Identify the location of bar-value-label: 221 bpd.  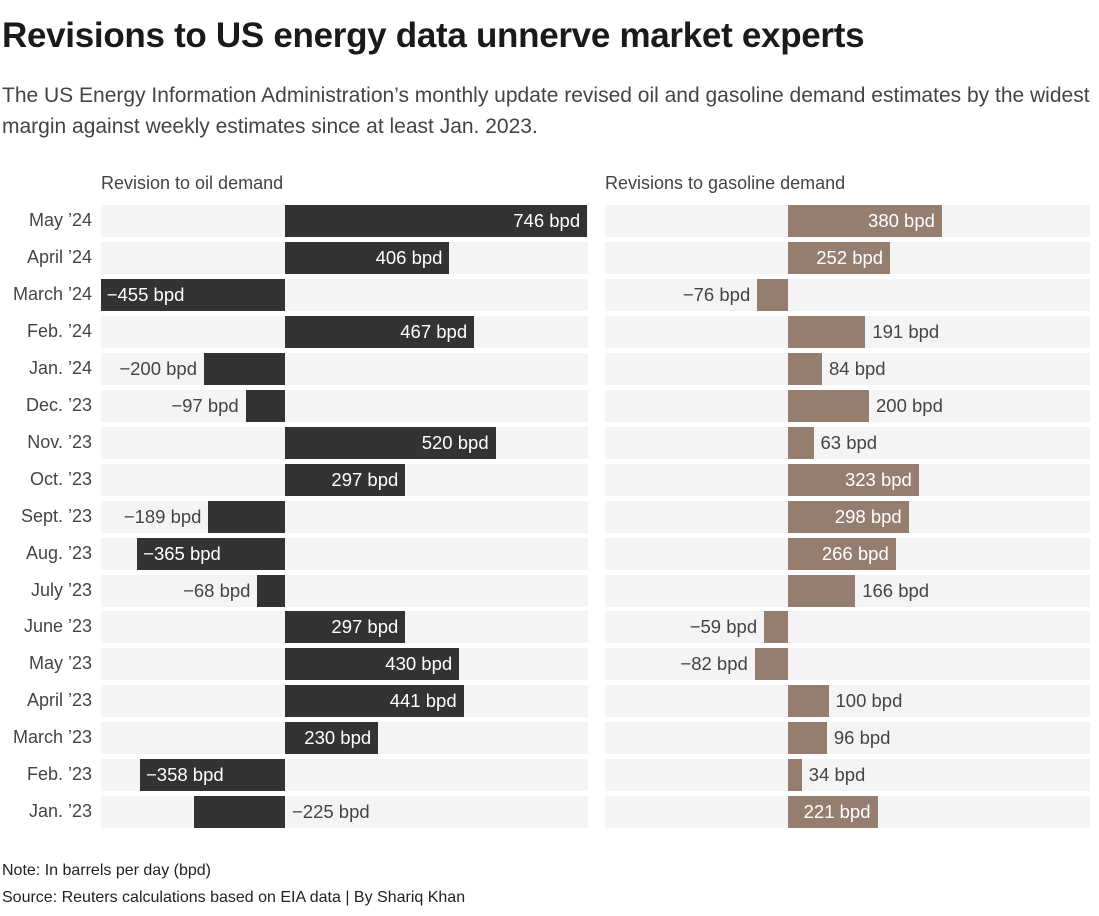
(837, 812).